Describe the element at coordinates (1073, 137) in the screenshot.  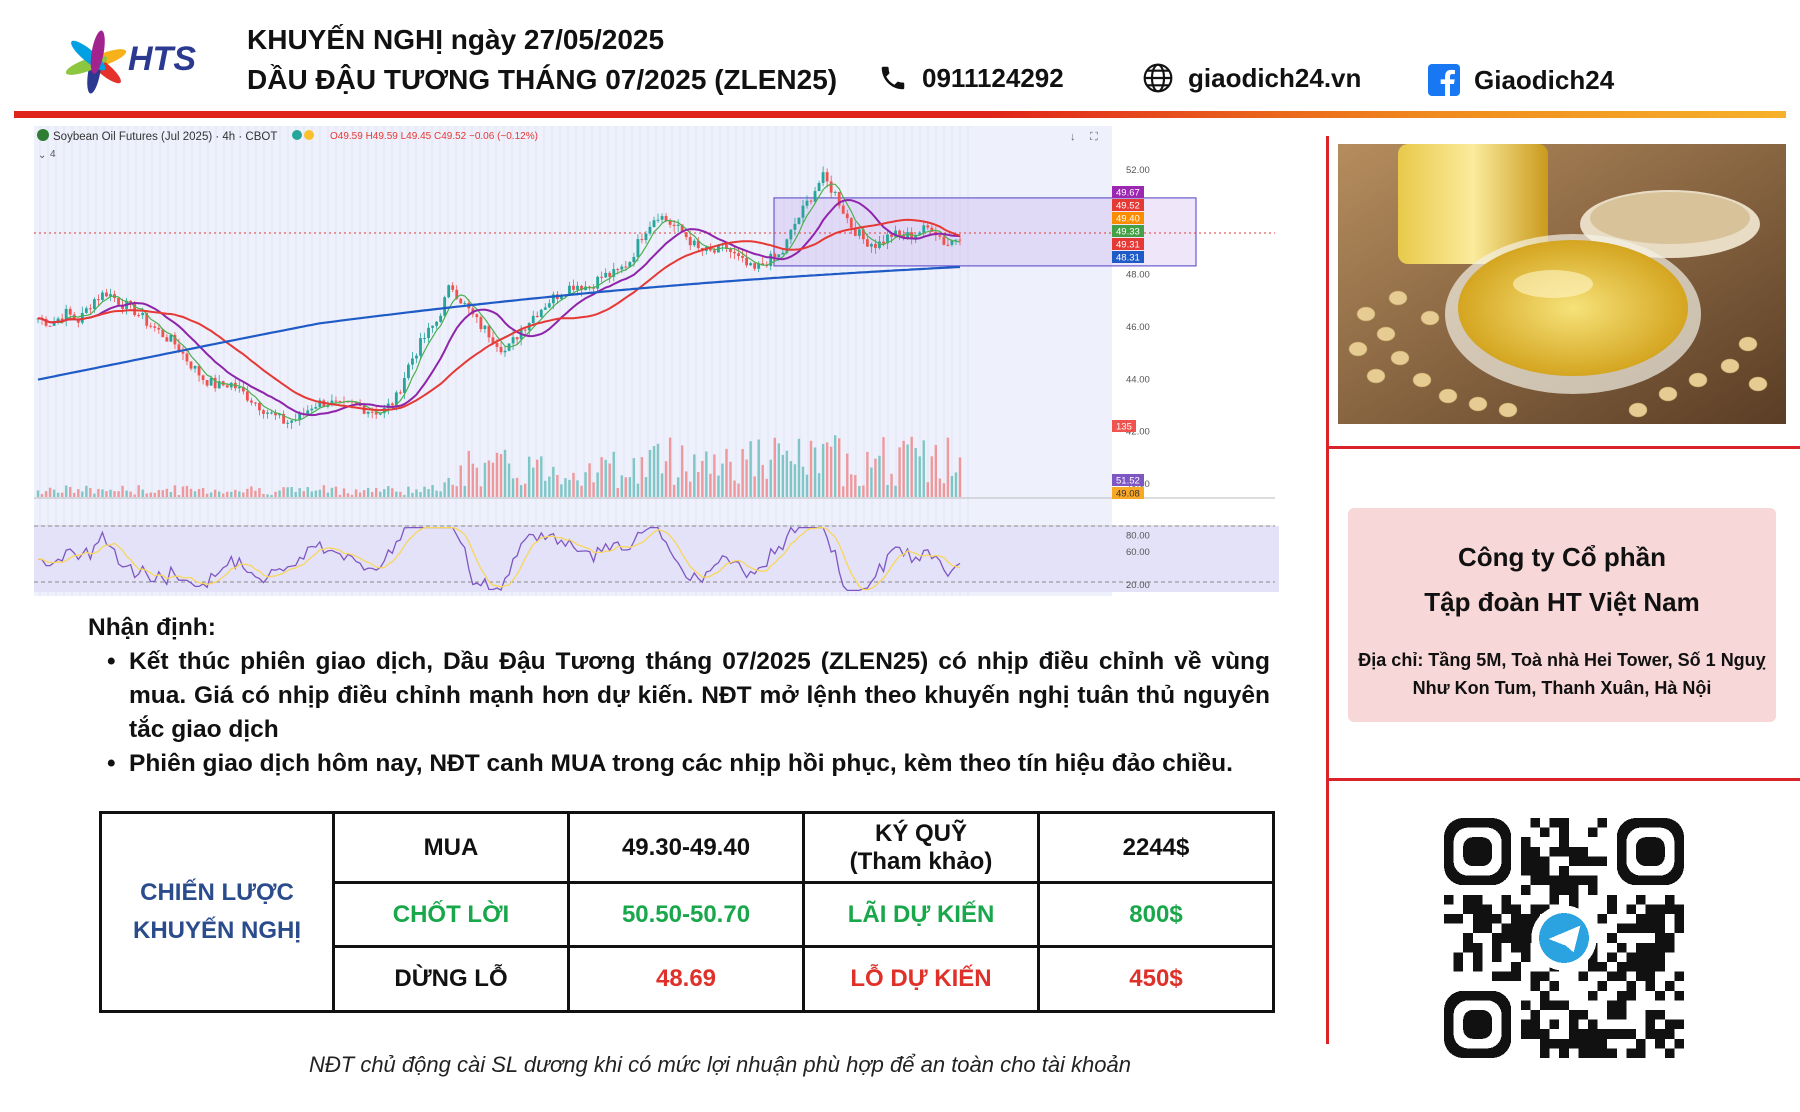
I see `download-icon: ↓` at that location.